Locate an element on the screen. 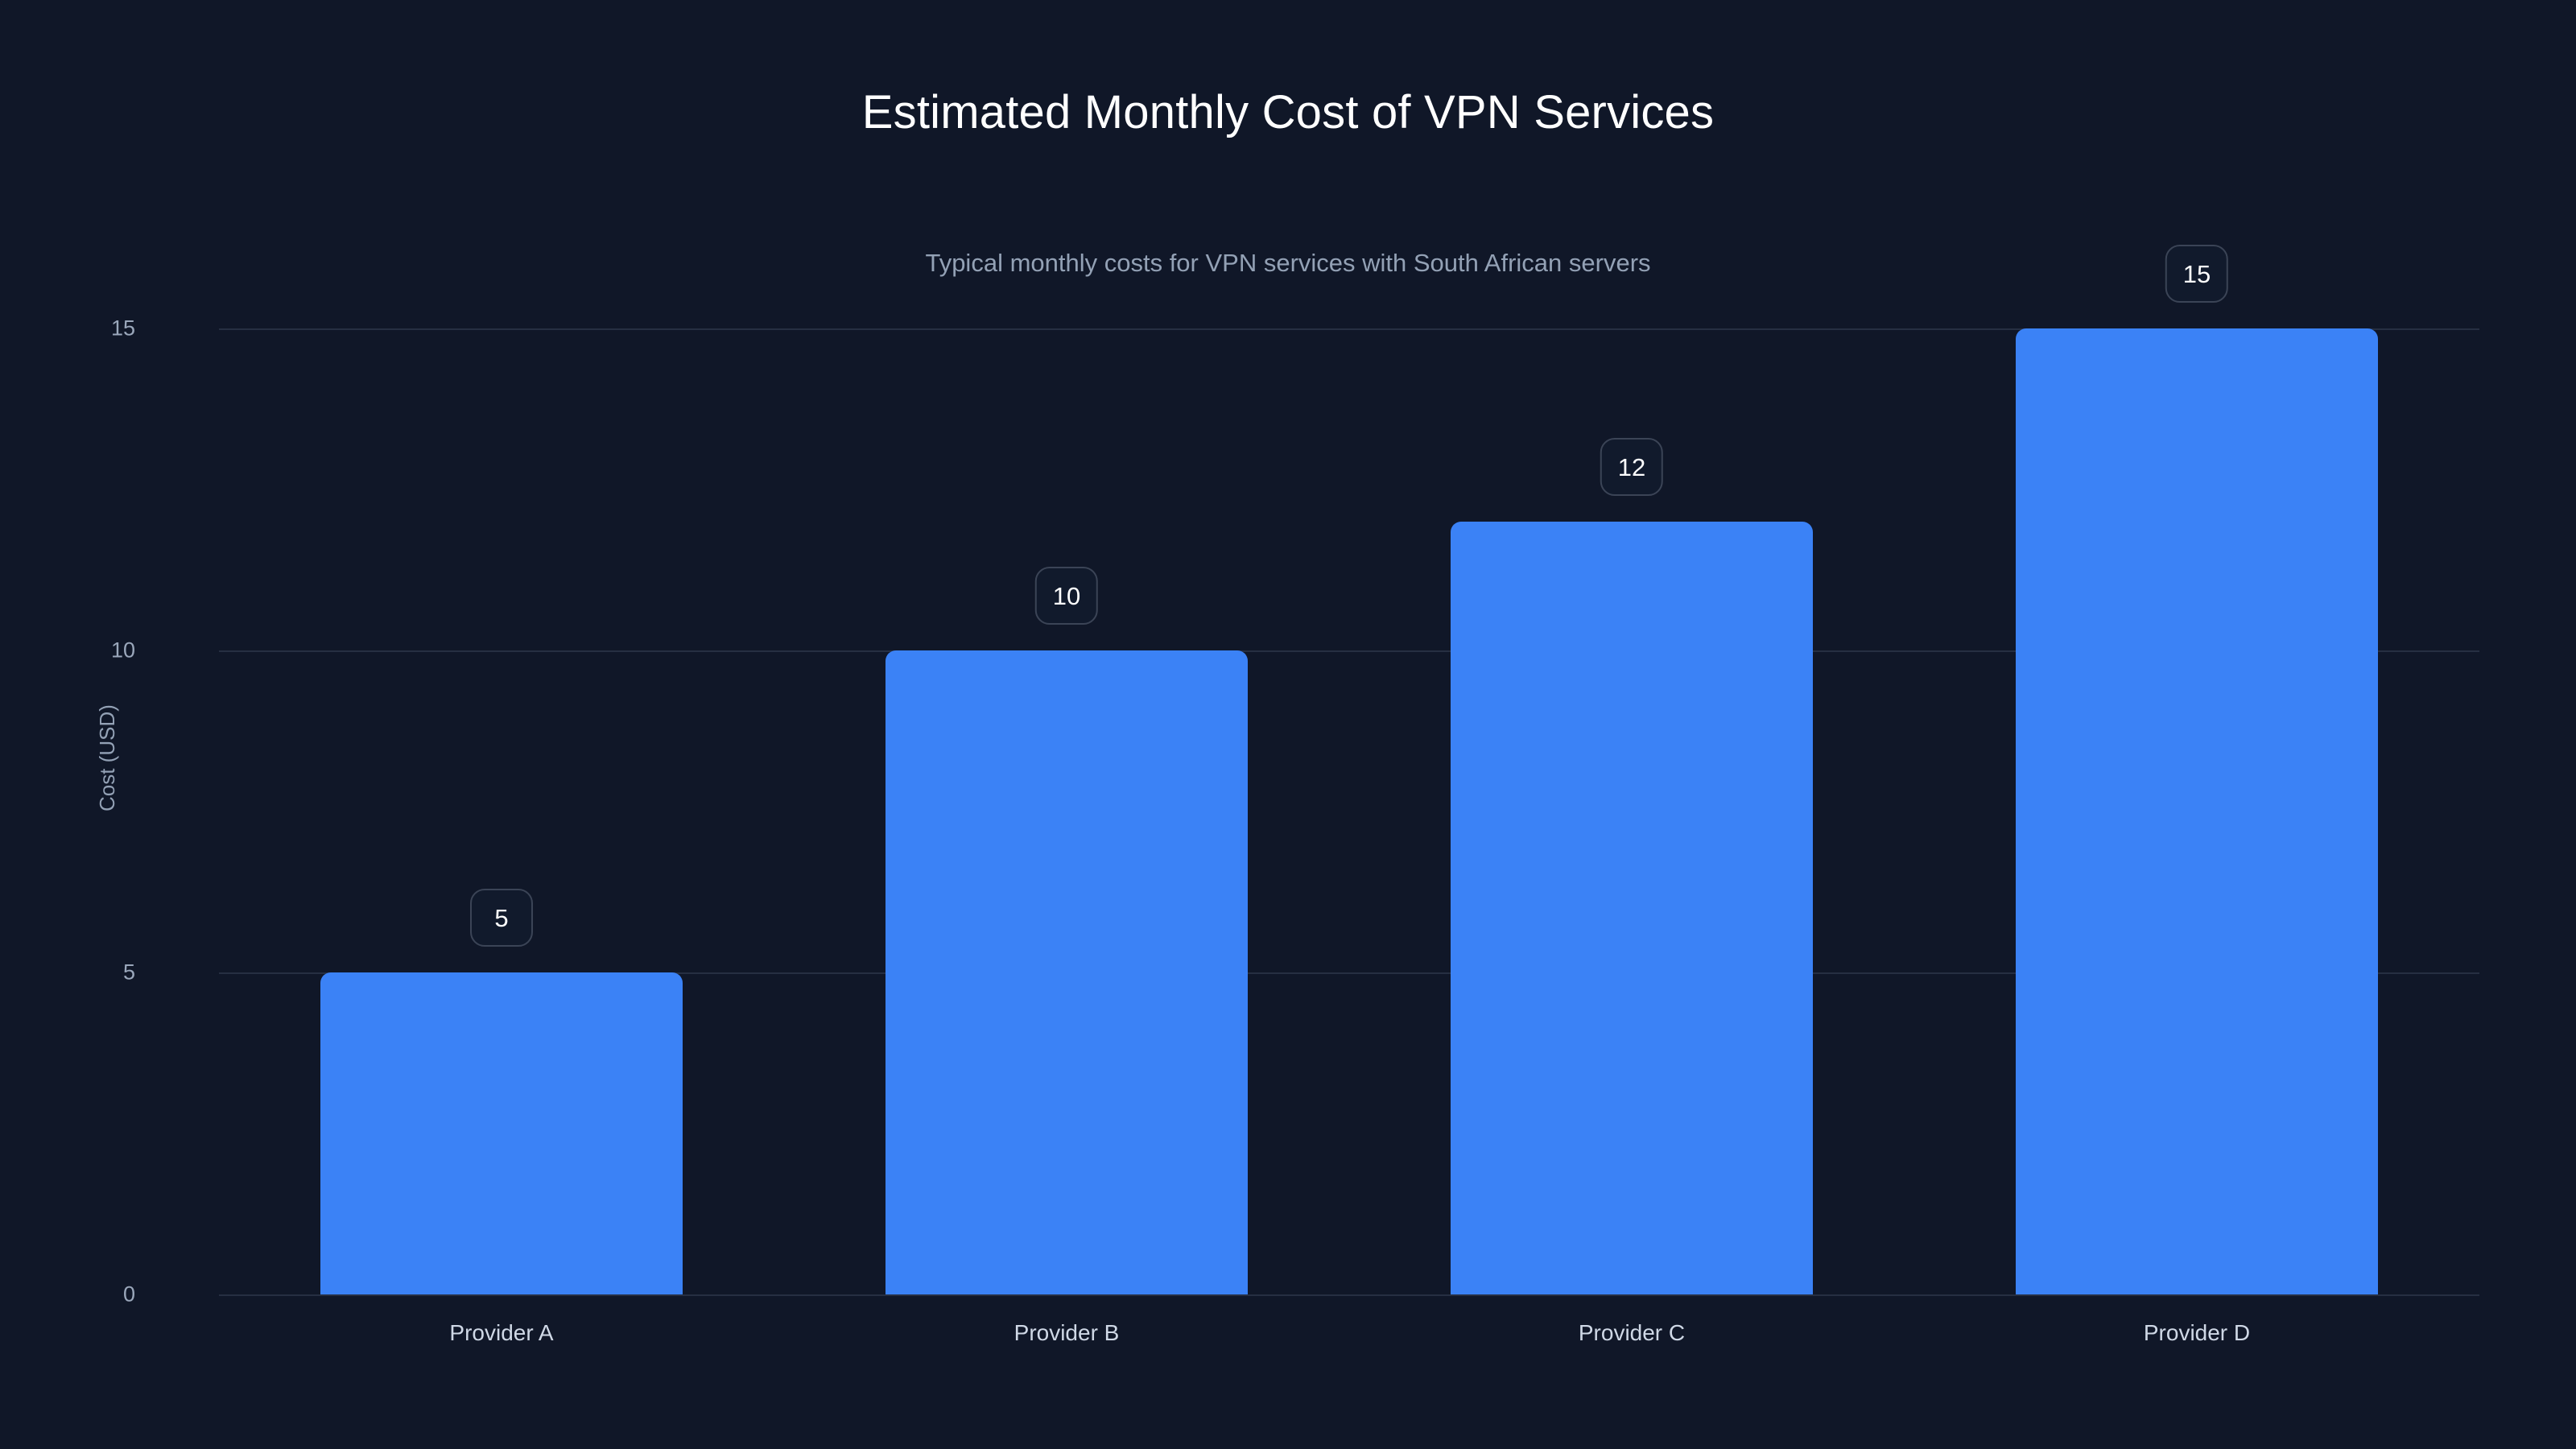 The width and height of the screenshot is (2576, 1449). bar-group: 12 is located at coordinates (1632, 811).